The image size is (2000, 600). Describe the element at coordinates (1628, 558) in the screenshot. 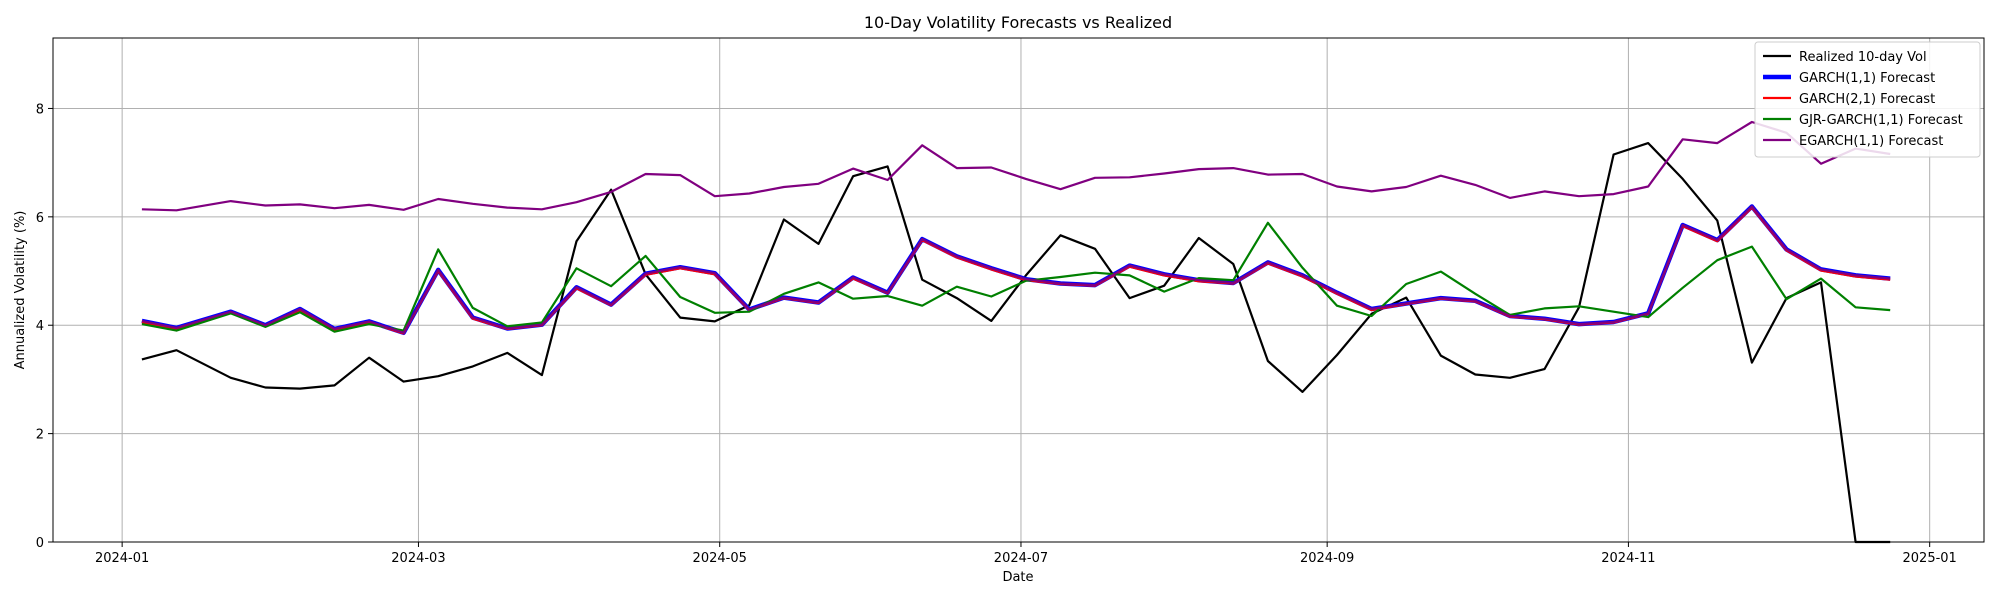

I see `x-tick-label: 2024-11` at that location.